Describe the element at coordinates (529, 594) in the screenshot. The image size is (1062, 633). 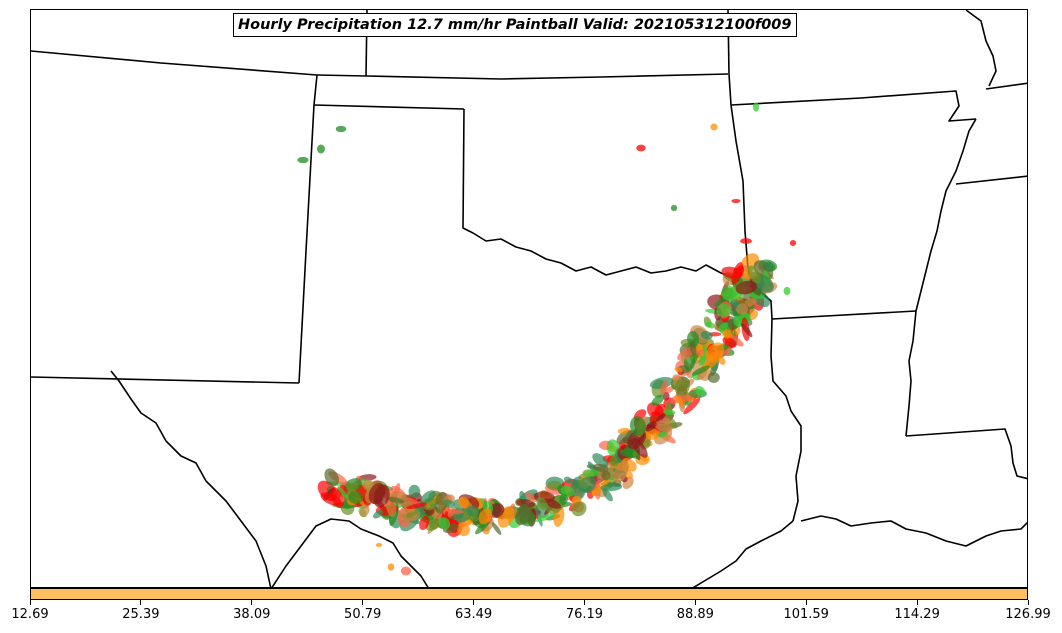
I see `colorbar` at that location.